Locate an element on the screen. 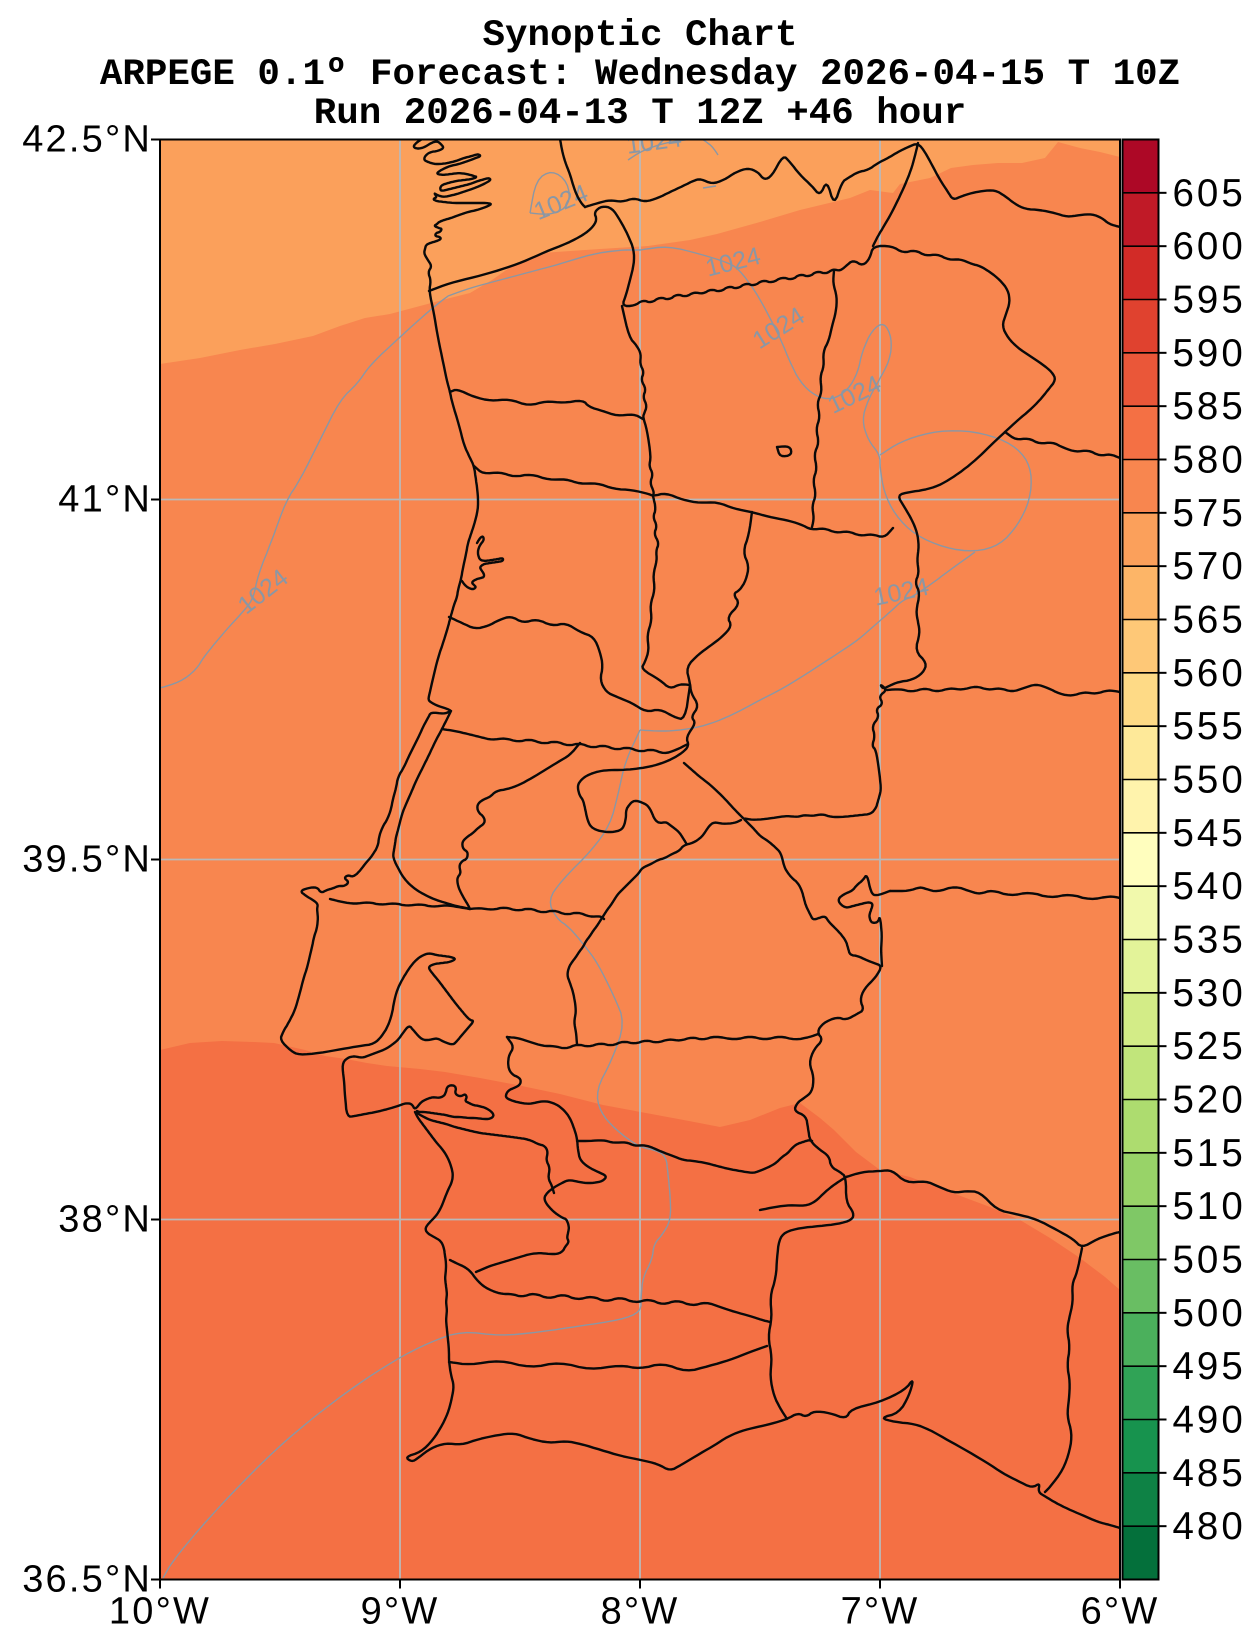 The height and width of the screenshot is (1646, 1259). svg-text: 520 is located at coordinates (1209, 1100).